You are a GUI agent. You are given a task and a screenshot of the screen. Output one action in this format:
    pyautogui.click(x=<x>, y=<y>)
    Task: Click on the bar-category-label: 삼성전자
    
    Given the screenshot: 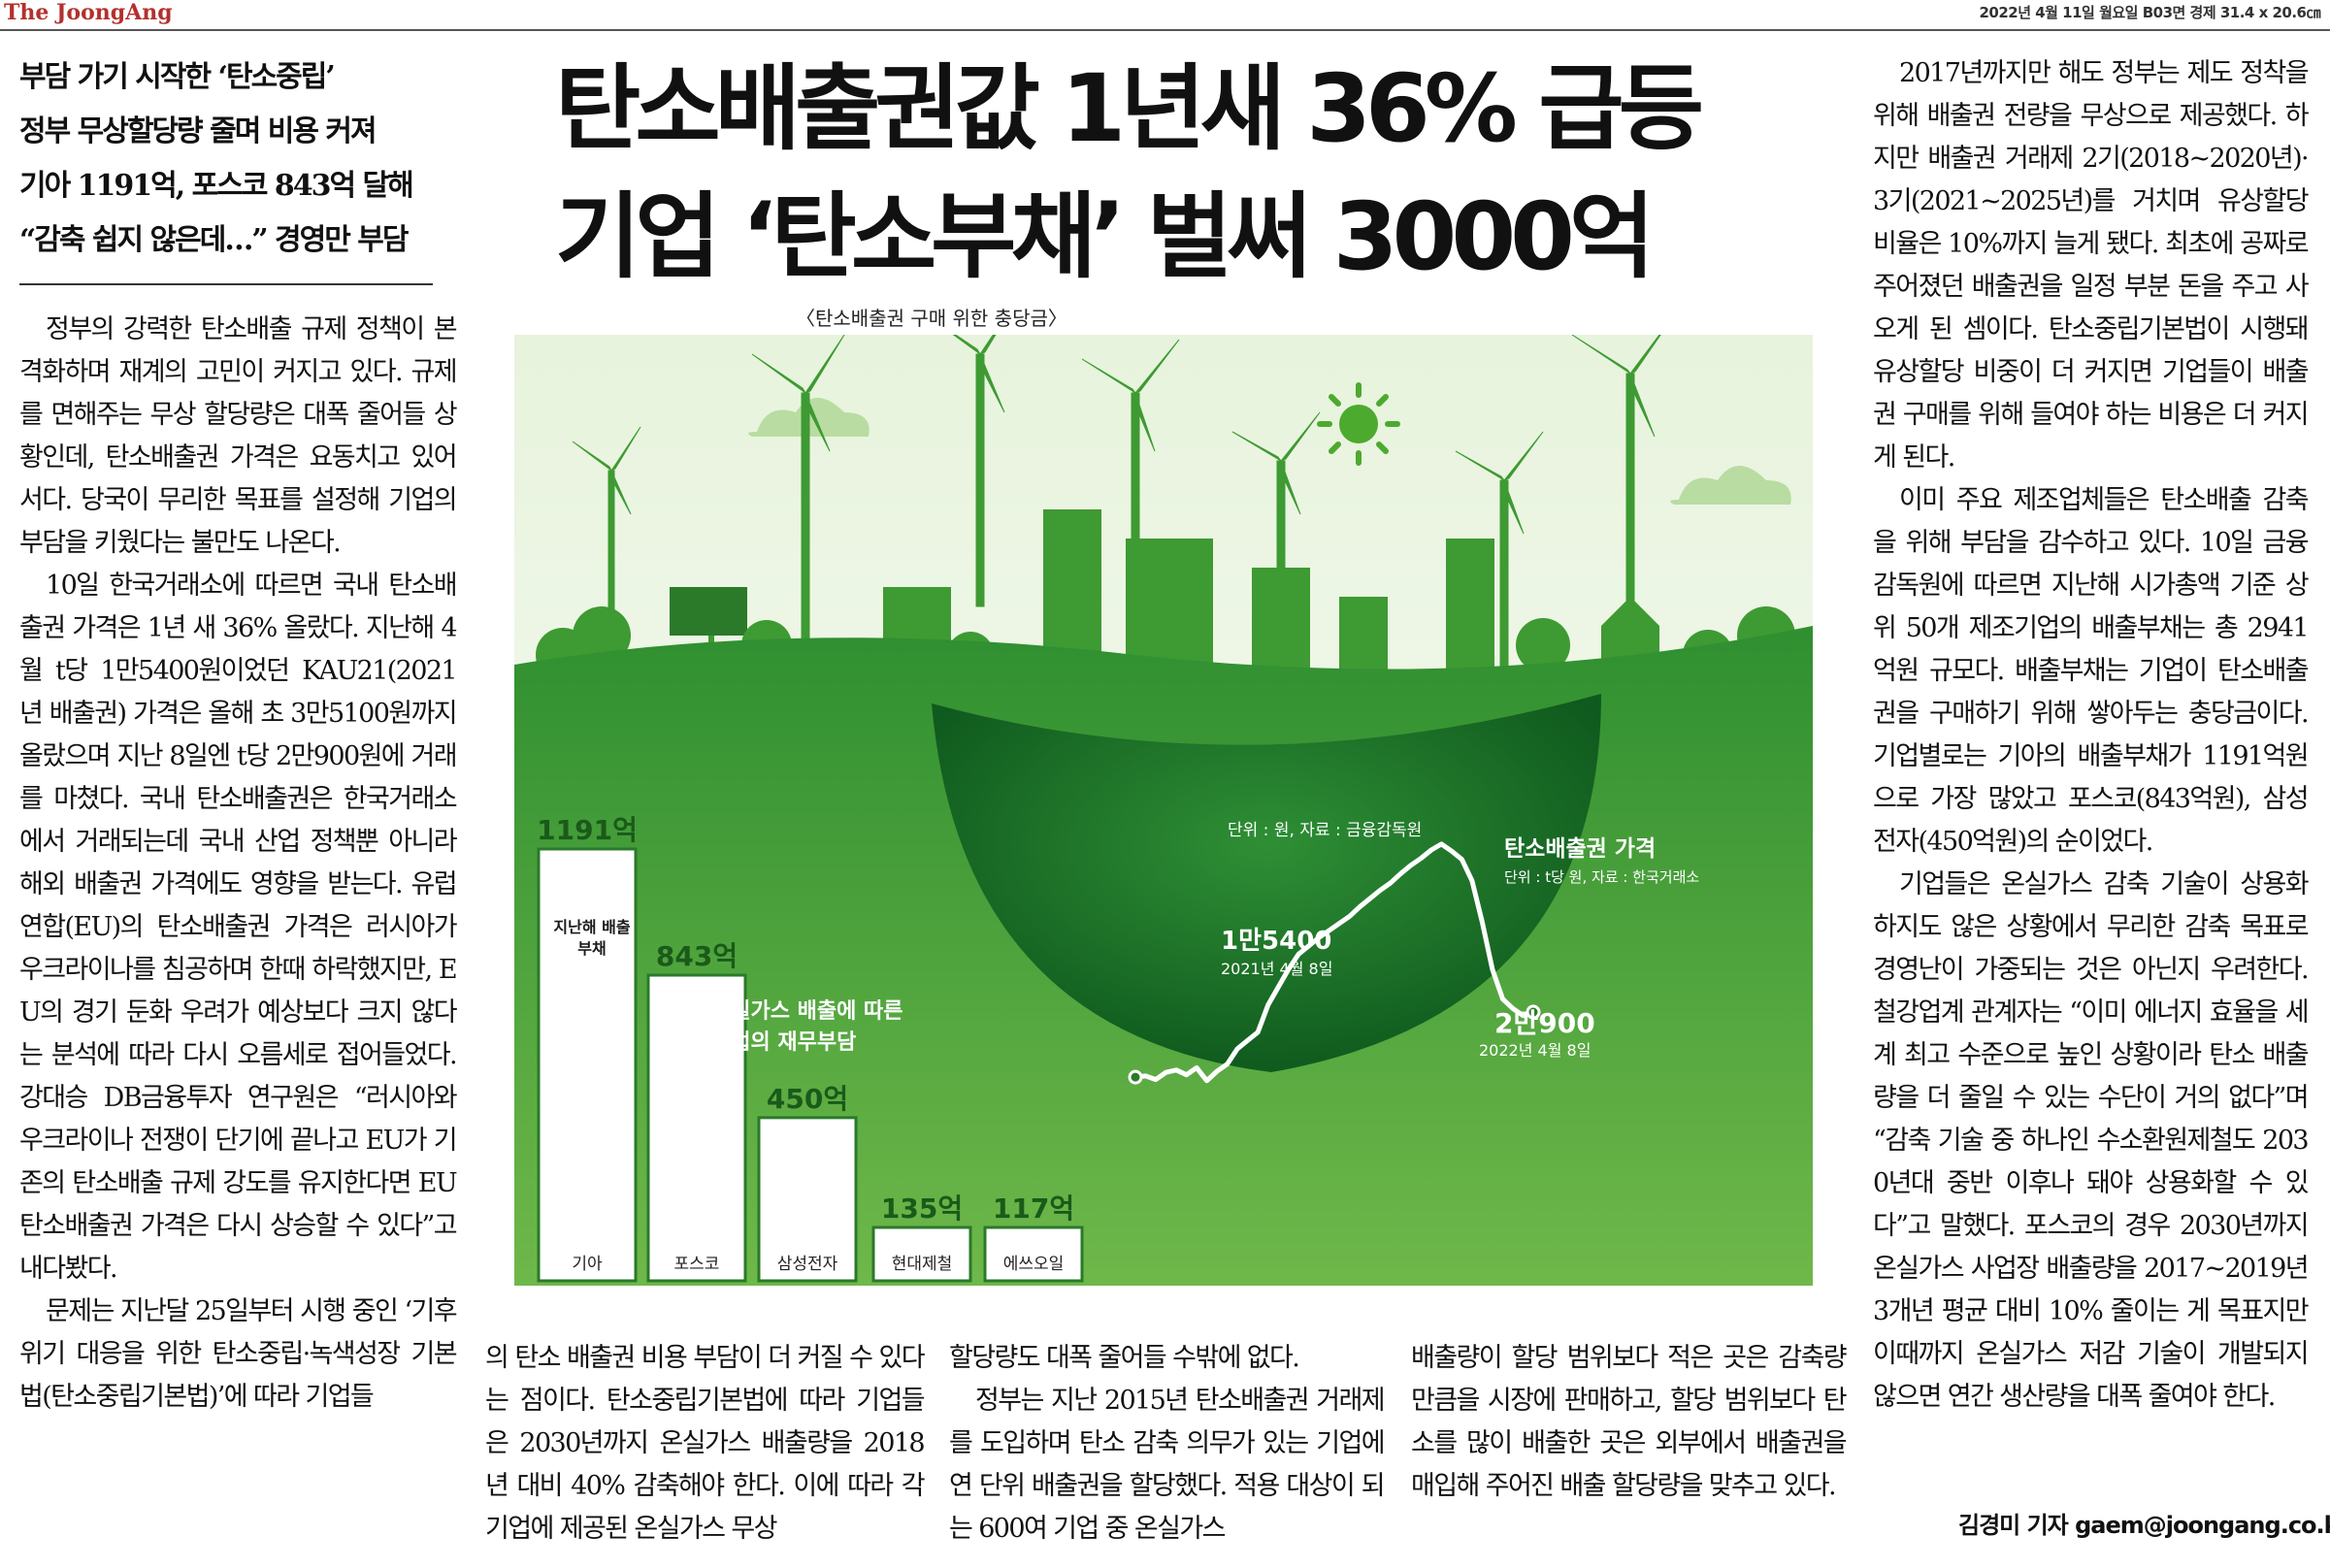 What is the action you would take?
    pyautogui.click(x=807, y=1264)
    